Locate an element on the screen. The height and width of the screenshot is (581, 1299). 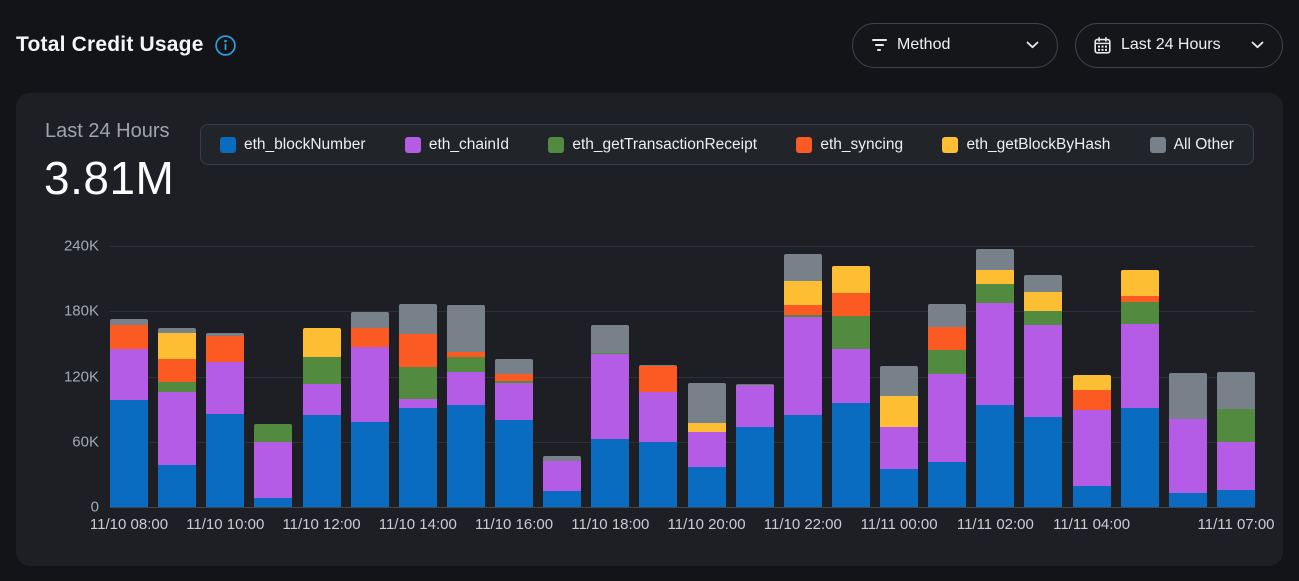
legend-item: eth_getTransactionReceipt is located at coordinates (652, 145).